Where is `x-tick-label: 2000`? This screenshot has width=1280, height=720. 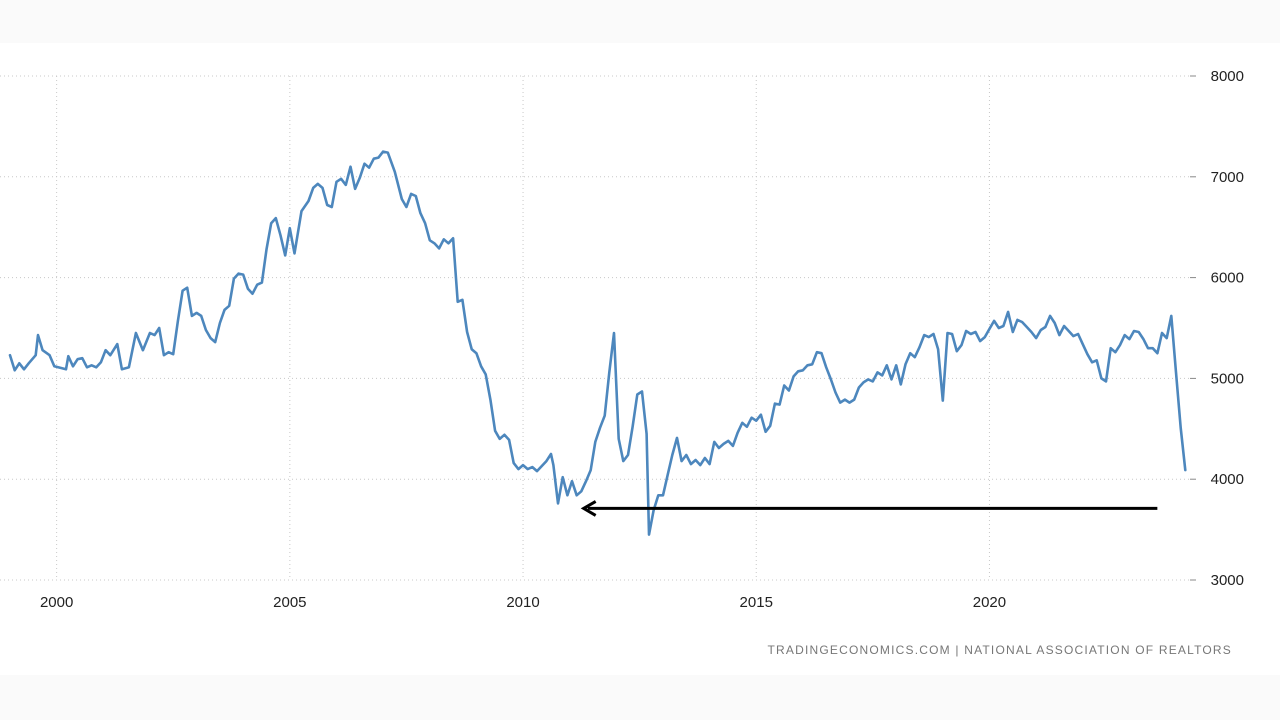 x-tick-label: 2000 is located at coordinates (56, 602).